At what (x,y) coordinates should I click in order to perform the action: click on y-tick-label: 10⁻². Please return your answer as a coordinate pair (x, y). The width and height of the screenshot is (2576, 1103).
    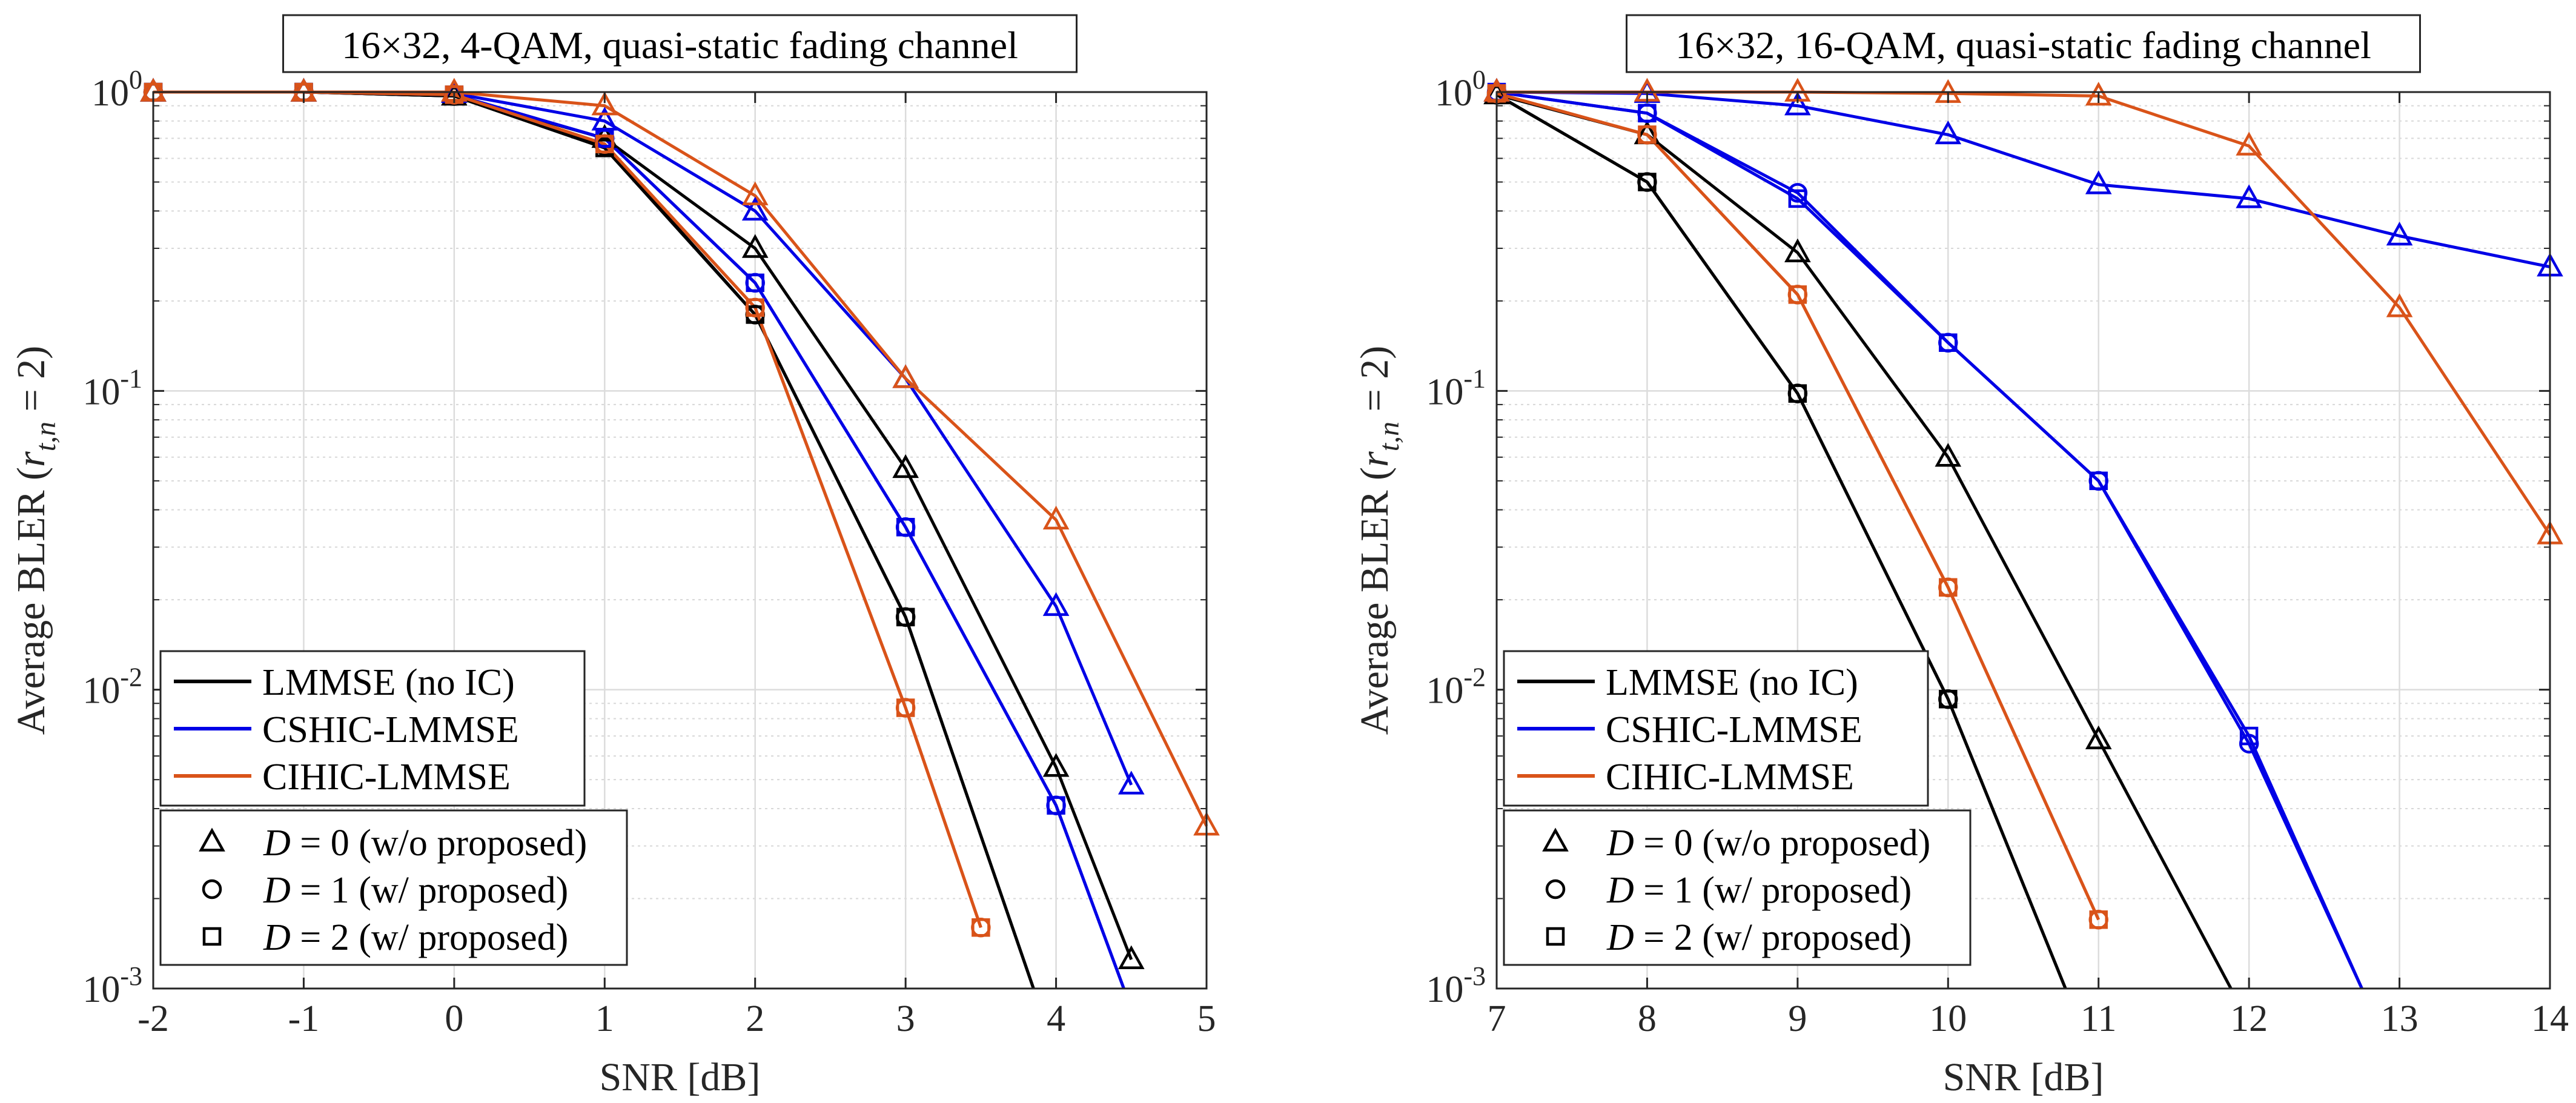
    Looking at the image, I should click on (1456, 688).